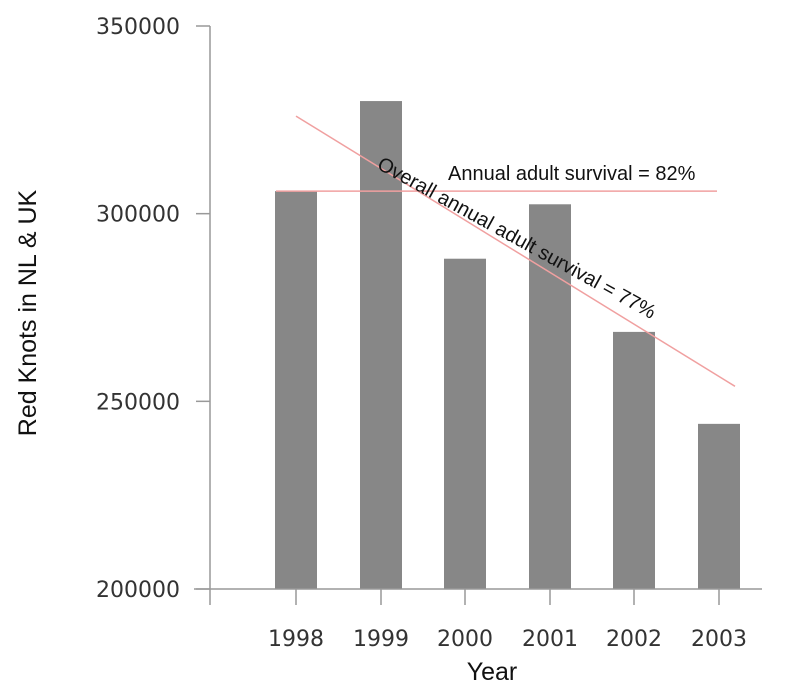  What do you see at coordinates (28, 312) in the screenshot?
I see `y-axis-title: Red Knots in NL & UK` at bounding box center [28, 312].